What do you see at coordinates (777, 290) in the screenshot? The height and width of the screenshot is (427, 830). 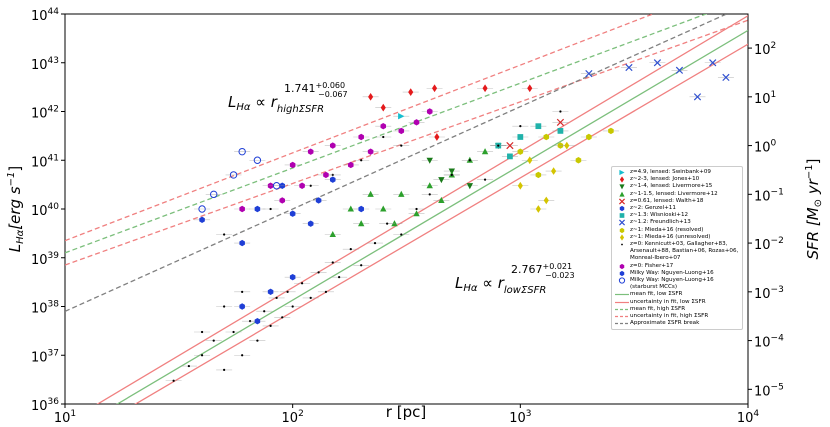 I see `tick-exponent: −3` at bounding box center [777, 290].